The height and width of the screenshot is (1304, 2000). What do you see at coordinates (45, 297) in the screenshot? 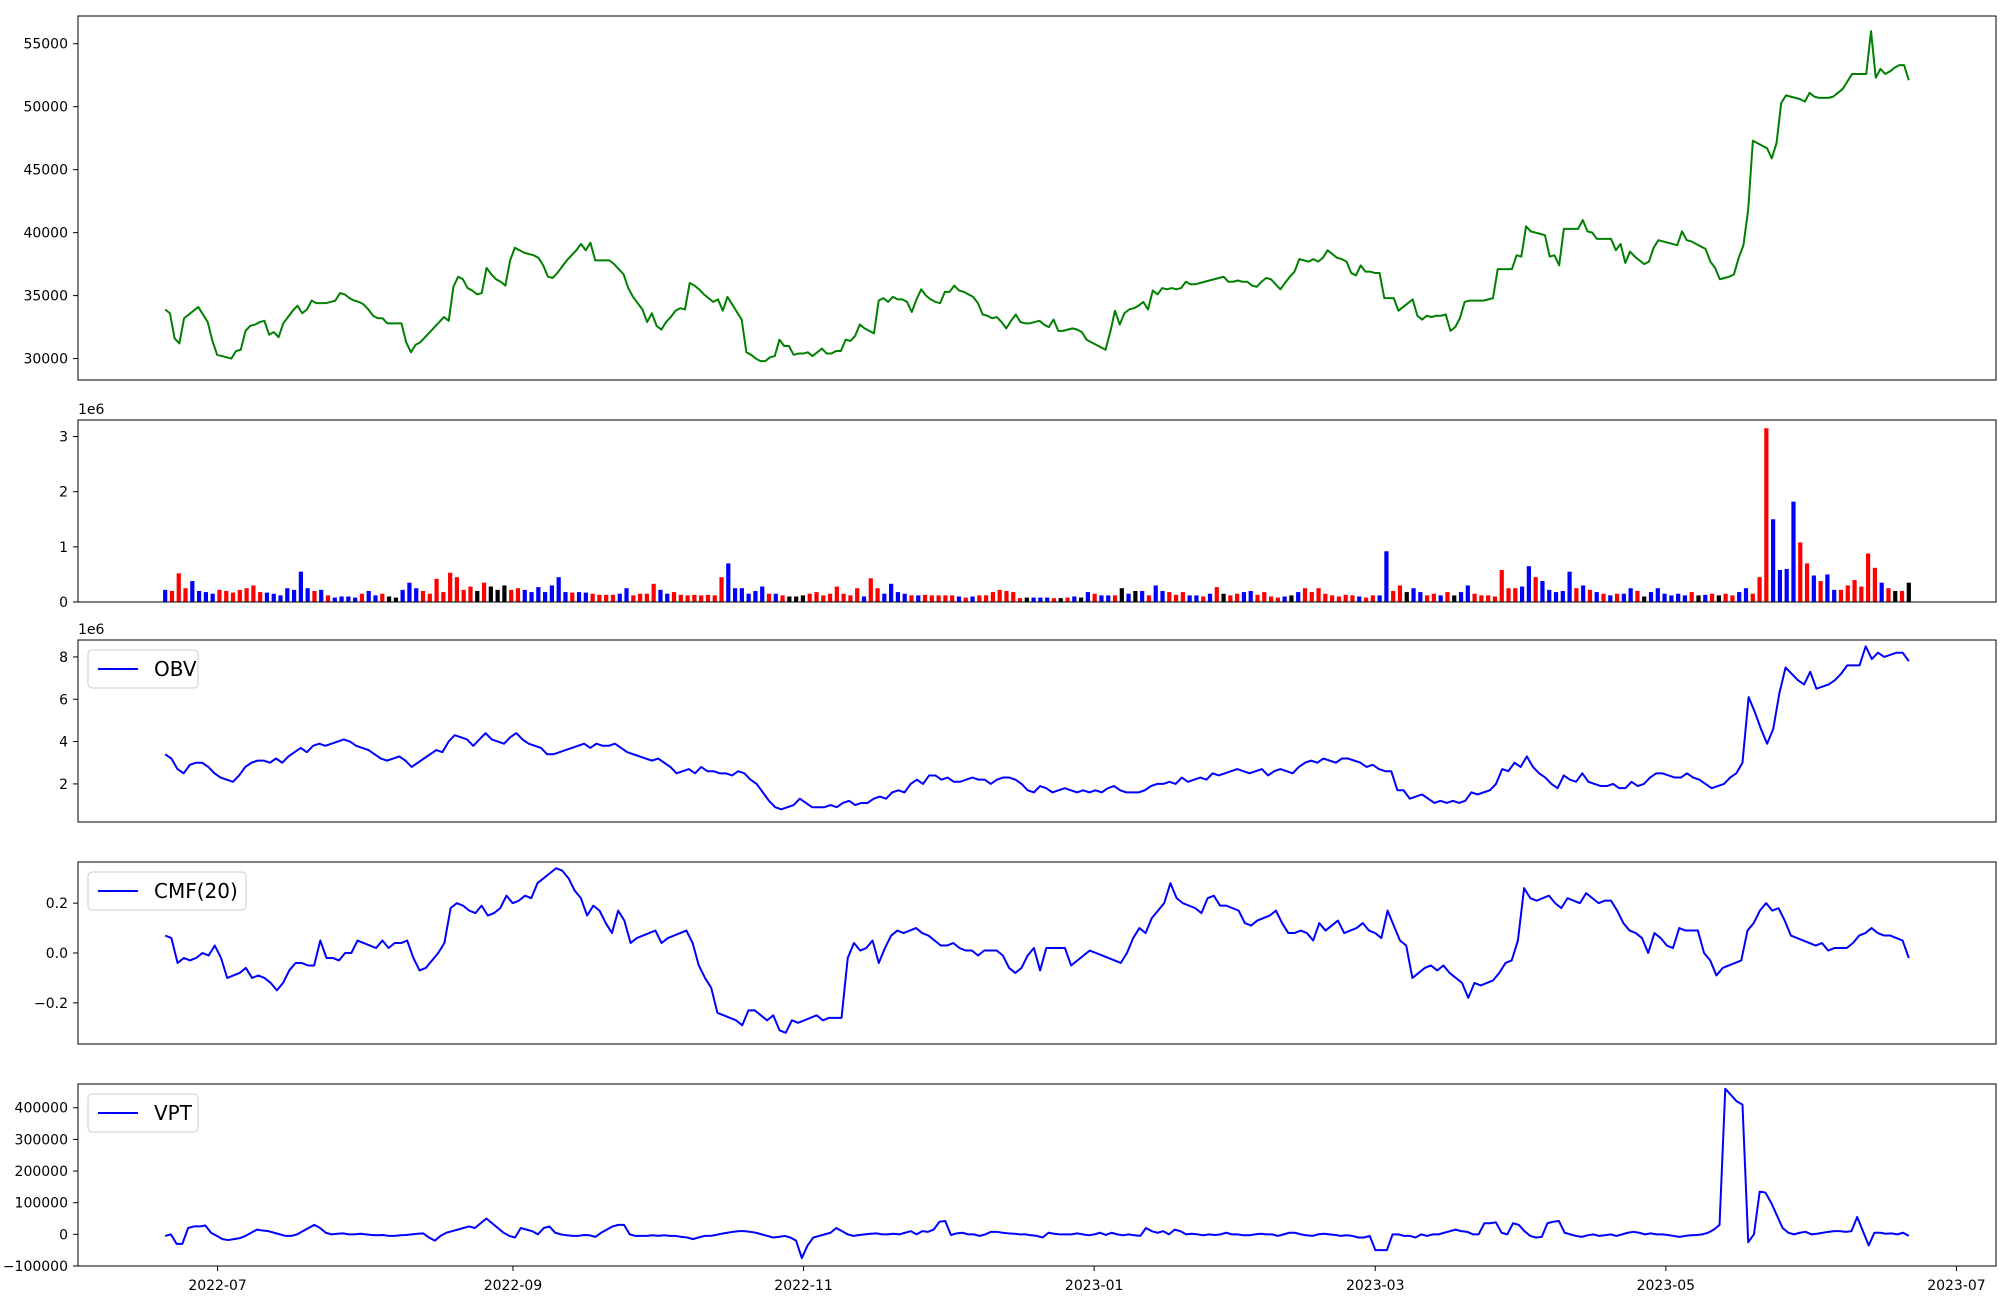
I see `y-tick-label: 35000` at bounding box center [45, 297].